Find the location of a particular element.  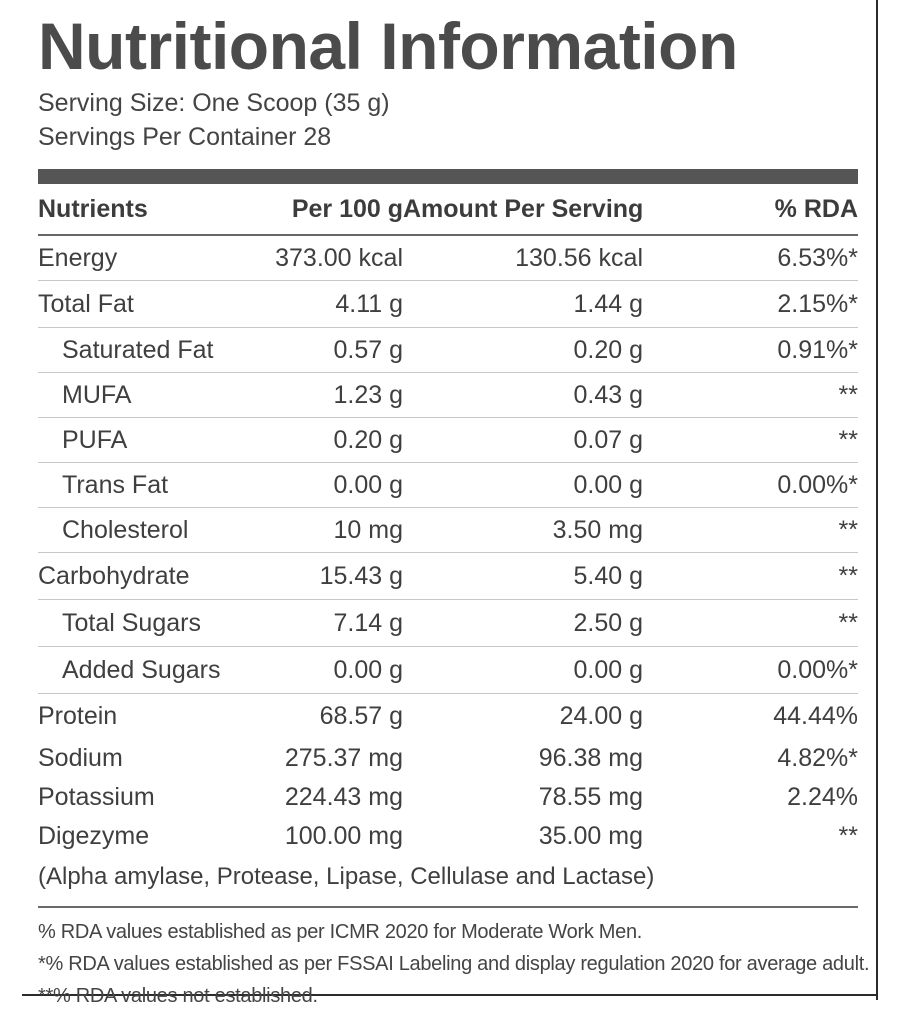

nutrient-name: Carbohydrate is located at coordinates (114, 575).